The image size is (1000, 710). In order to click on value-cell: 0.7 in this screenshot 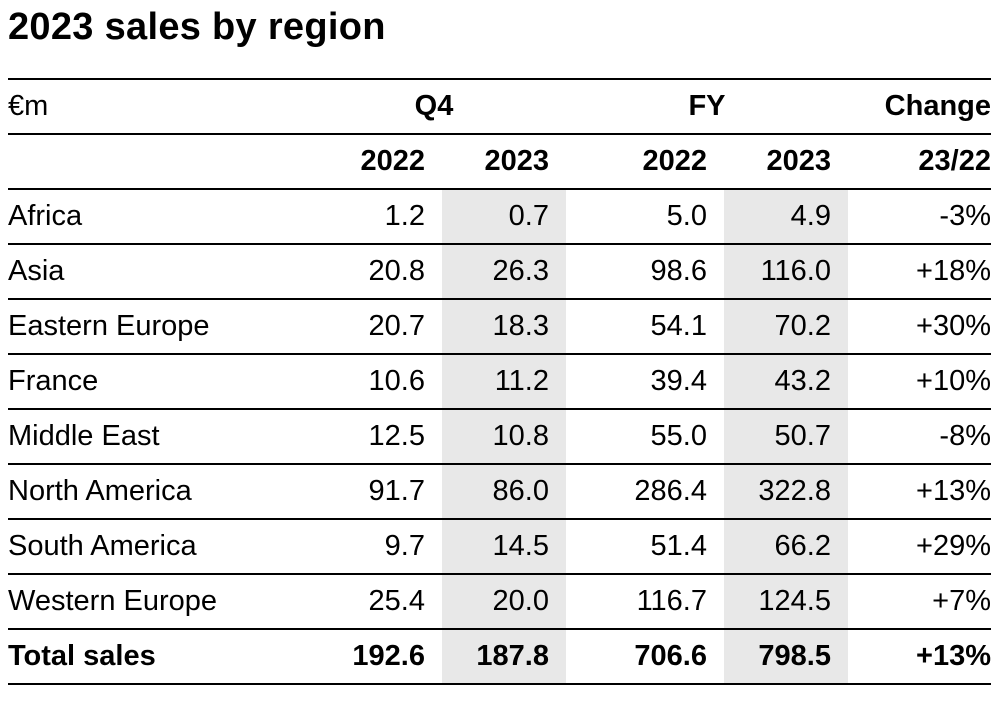, I will do `click(504, 216)`.